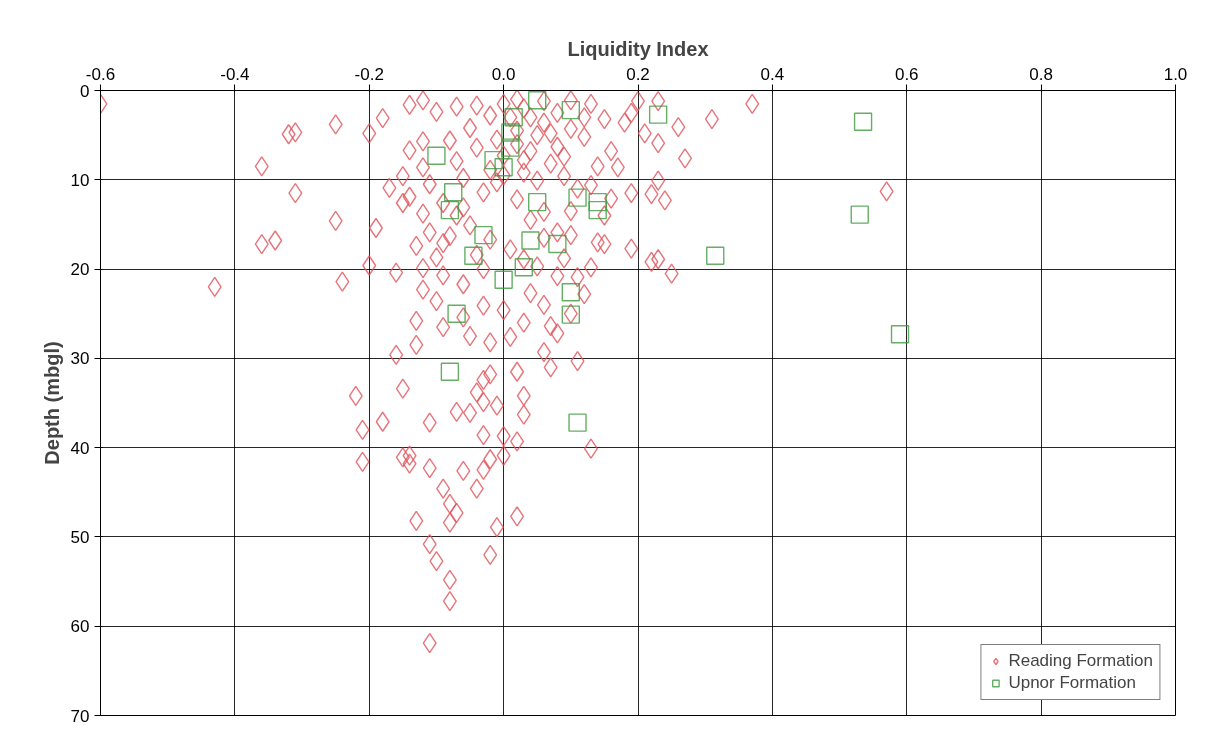  What do you see at coordinates (80, 537) in the screenshot?
I see `y-tick-label: 50` at bounding box center [80, 537].